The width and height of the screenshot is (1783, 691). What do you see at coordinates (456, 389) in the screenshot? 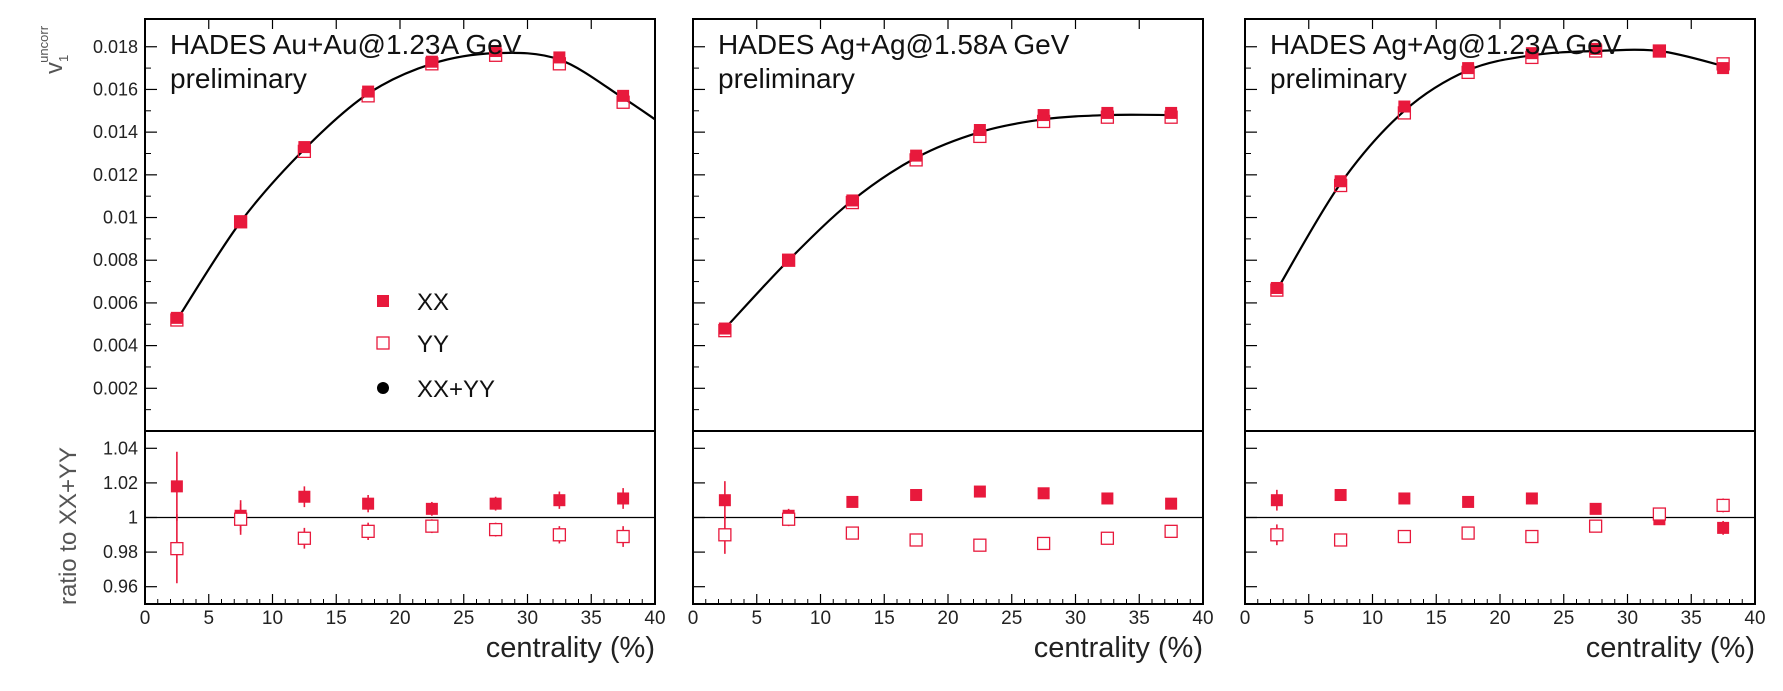
I see `legend-label: XX+YY` at bounding box center [456, 389].